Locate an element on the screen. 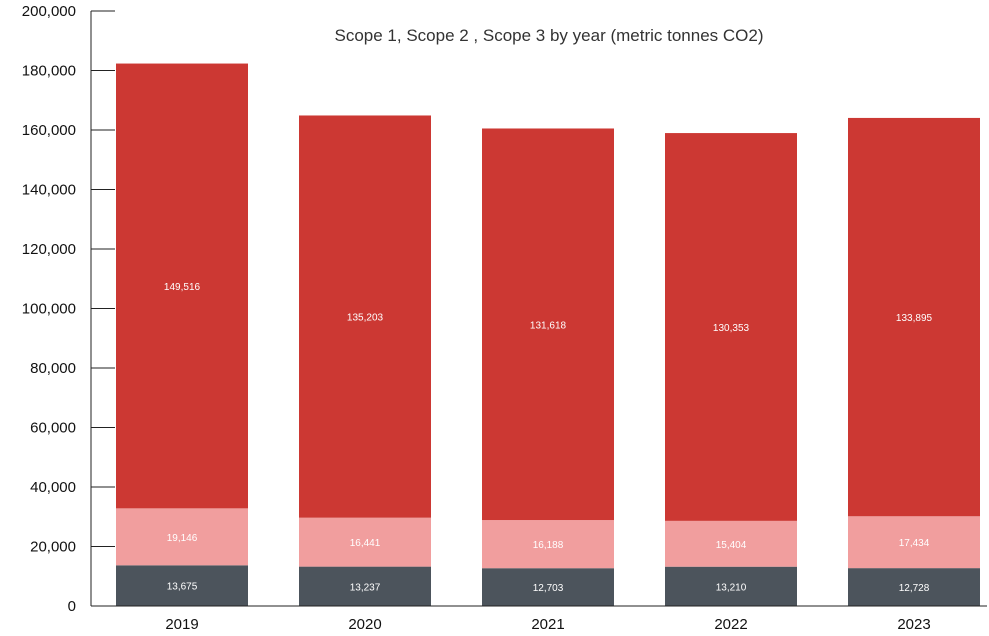 The width and height of the screenshot is (989, 636). data-label: 16,441 is located at coordinates (365, 543).